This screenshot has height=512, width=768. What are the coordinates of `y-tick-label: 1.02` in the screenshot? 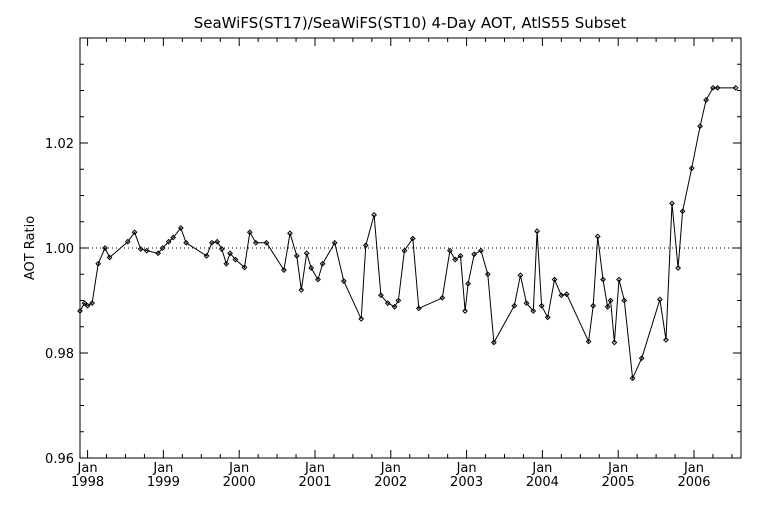 It's located at (59, 144).